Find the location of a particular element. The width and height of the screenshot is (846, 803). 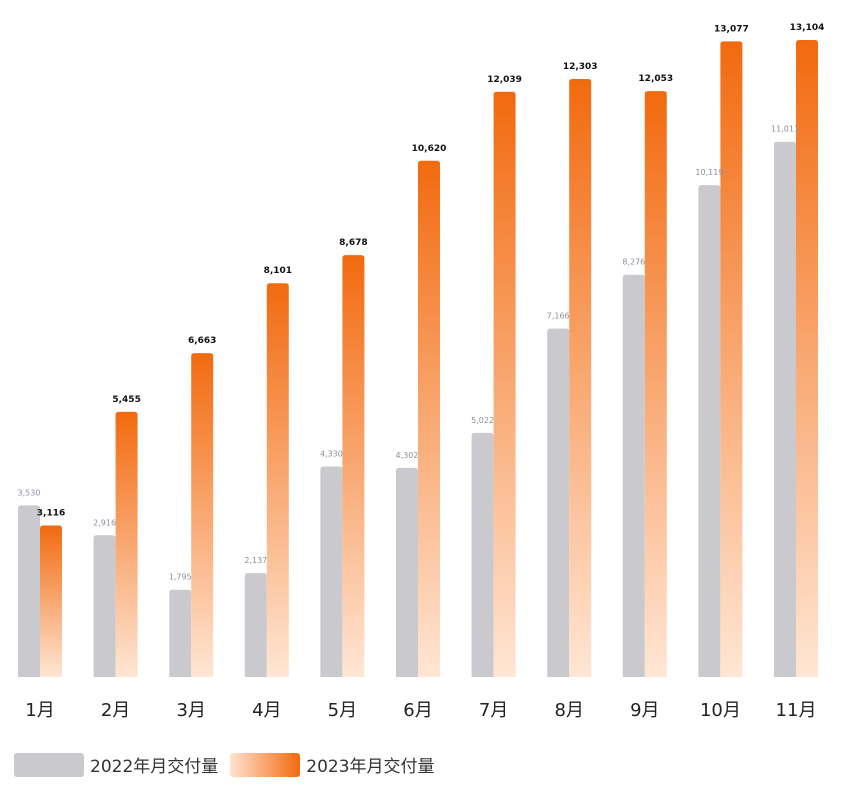

data-label-2022-9: 8,276 is located at coordinates (633, 262).